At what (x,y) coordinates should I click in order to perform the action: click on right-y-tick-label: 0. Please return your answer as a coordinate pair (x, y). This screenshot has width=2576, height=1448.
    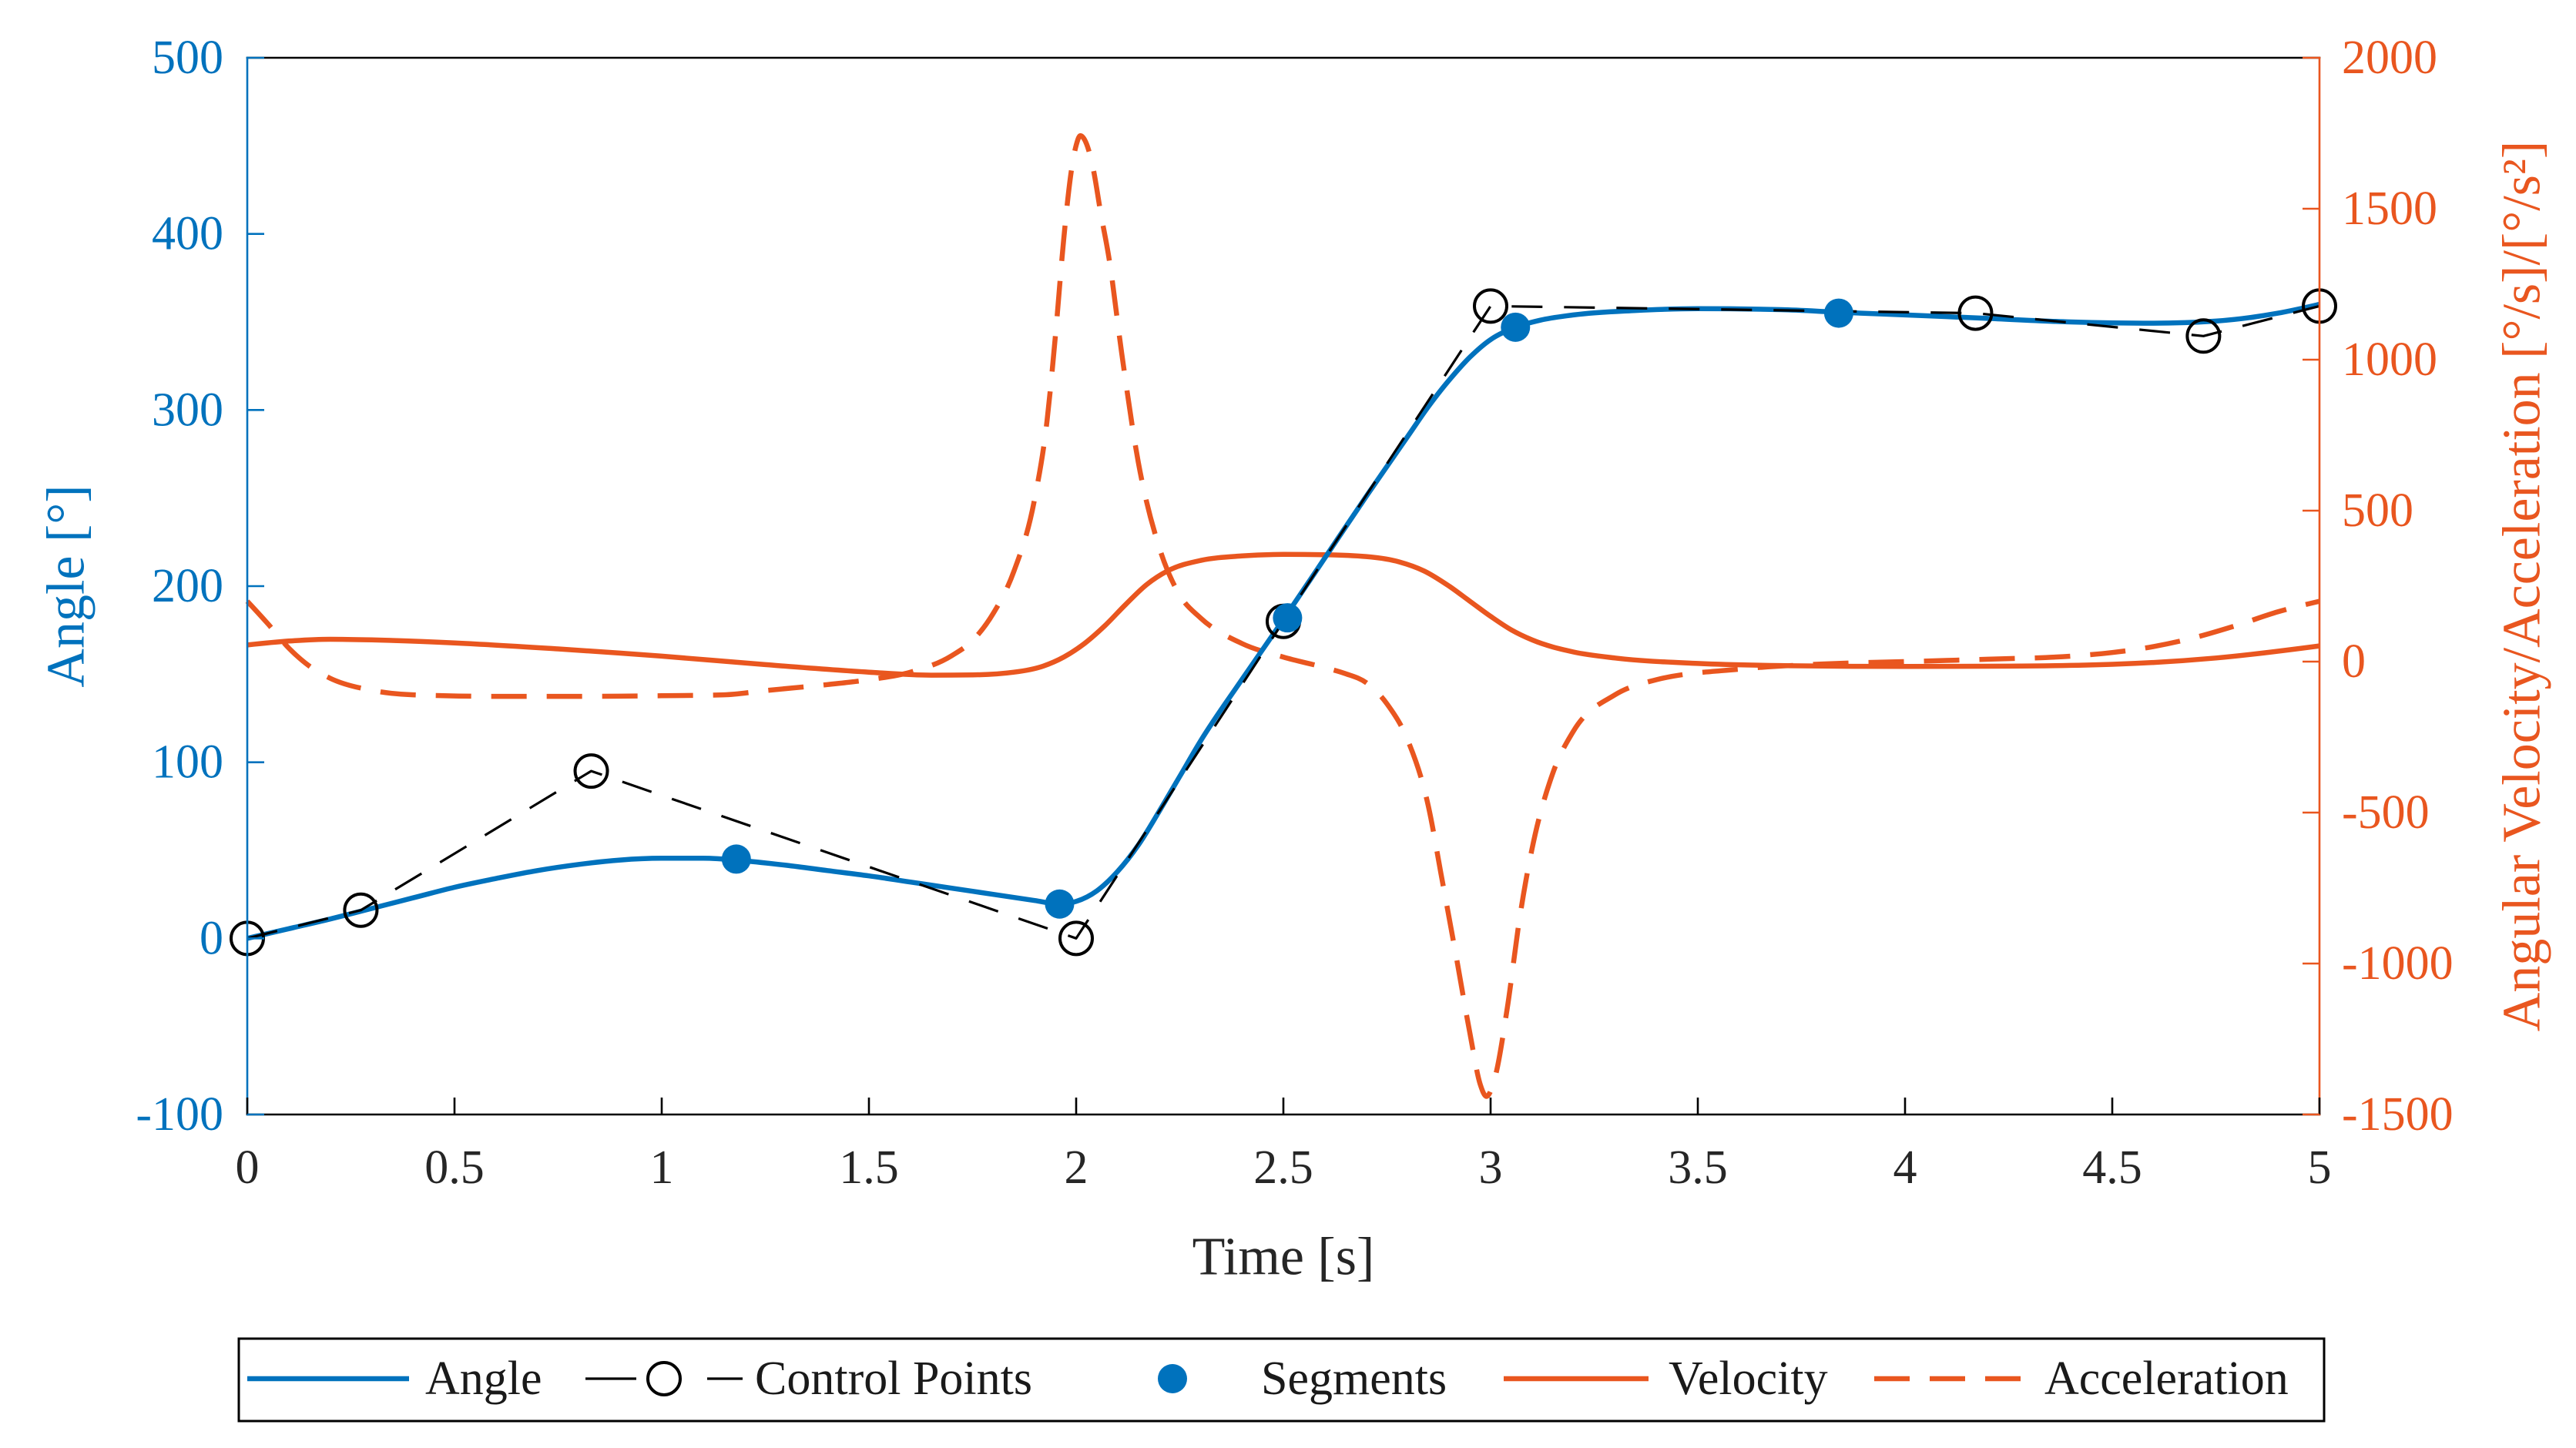
    Looking at the image, I should click on (2354, 661).